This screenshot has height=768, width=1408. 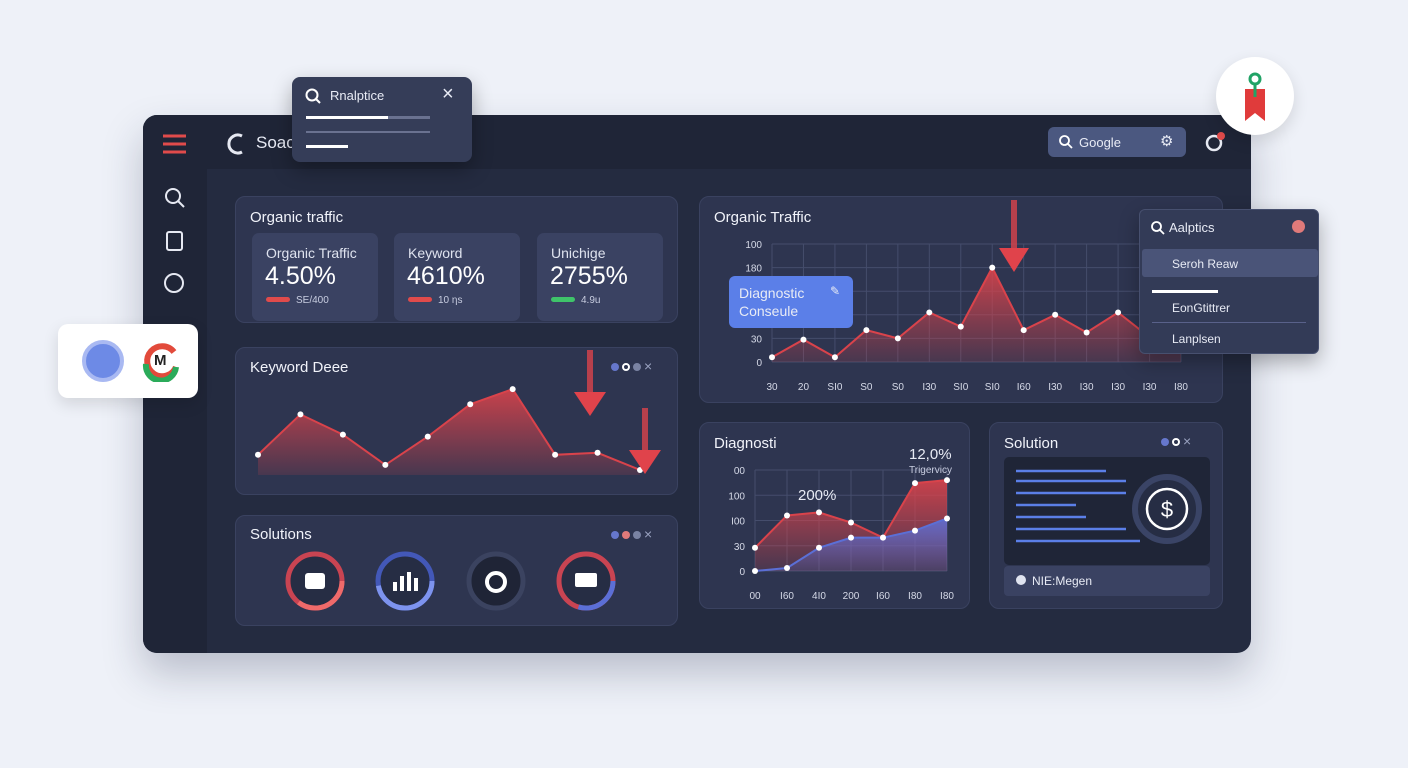 I want to click on kpi-card: Keyword 4610% 10 ηs, so click(x=457, y=277).